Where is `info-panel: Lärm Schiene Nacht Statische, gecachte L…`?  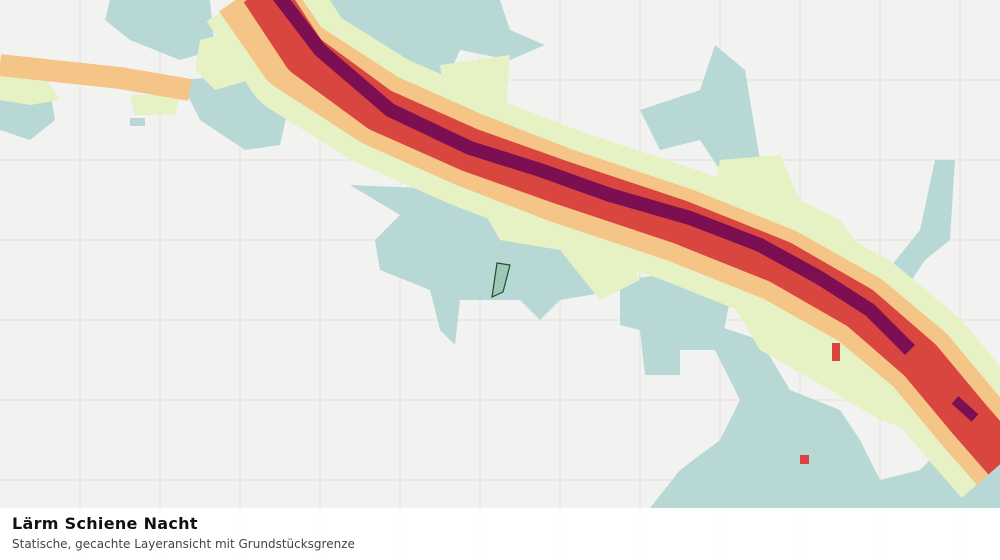 info-panel: Lärm Schiene Nacht Statische, gecachte L… is located at coordinates (500, 534).